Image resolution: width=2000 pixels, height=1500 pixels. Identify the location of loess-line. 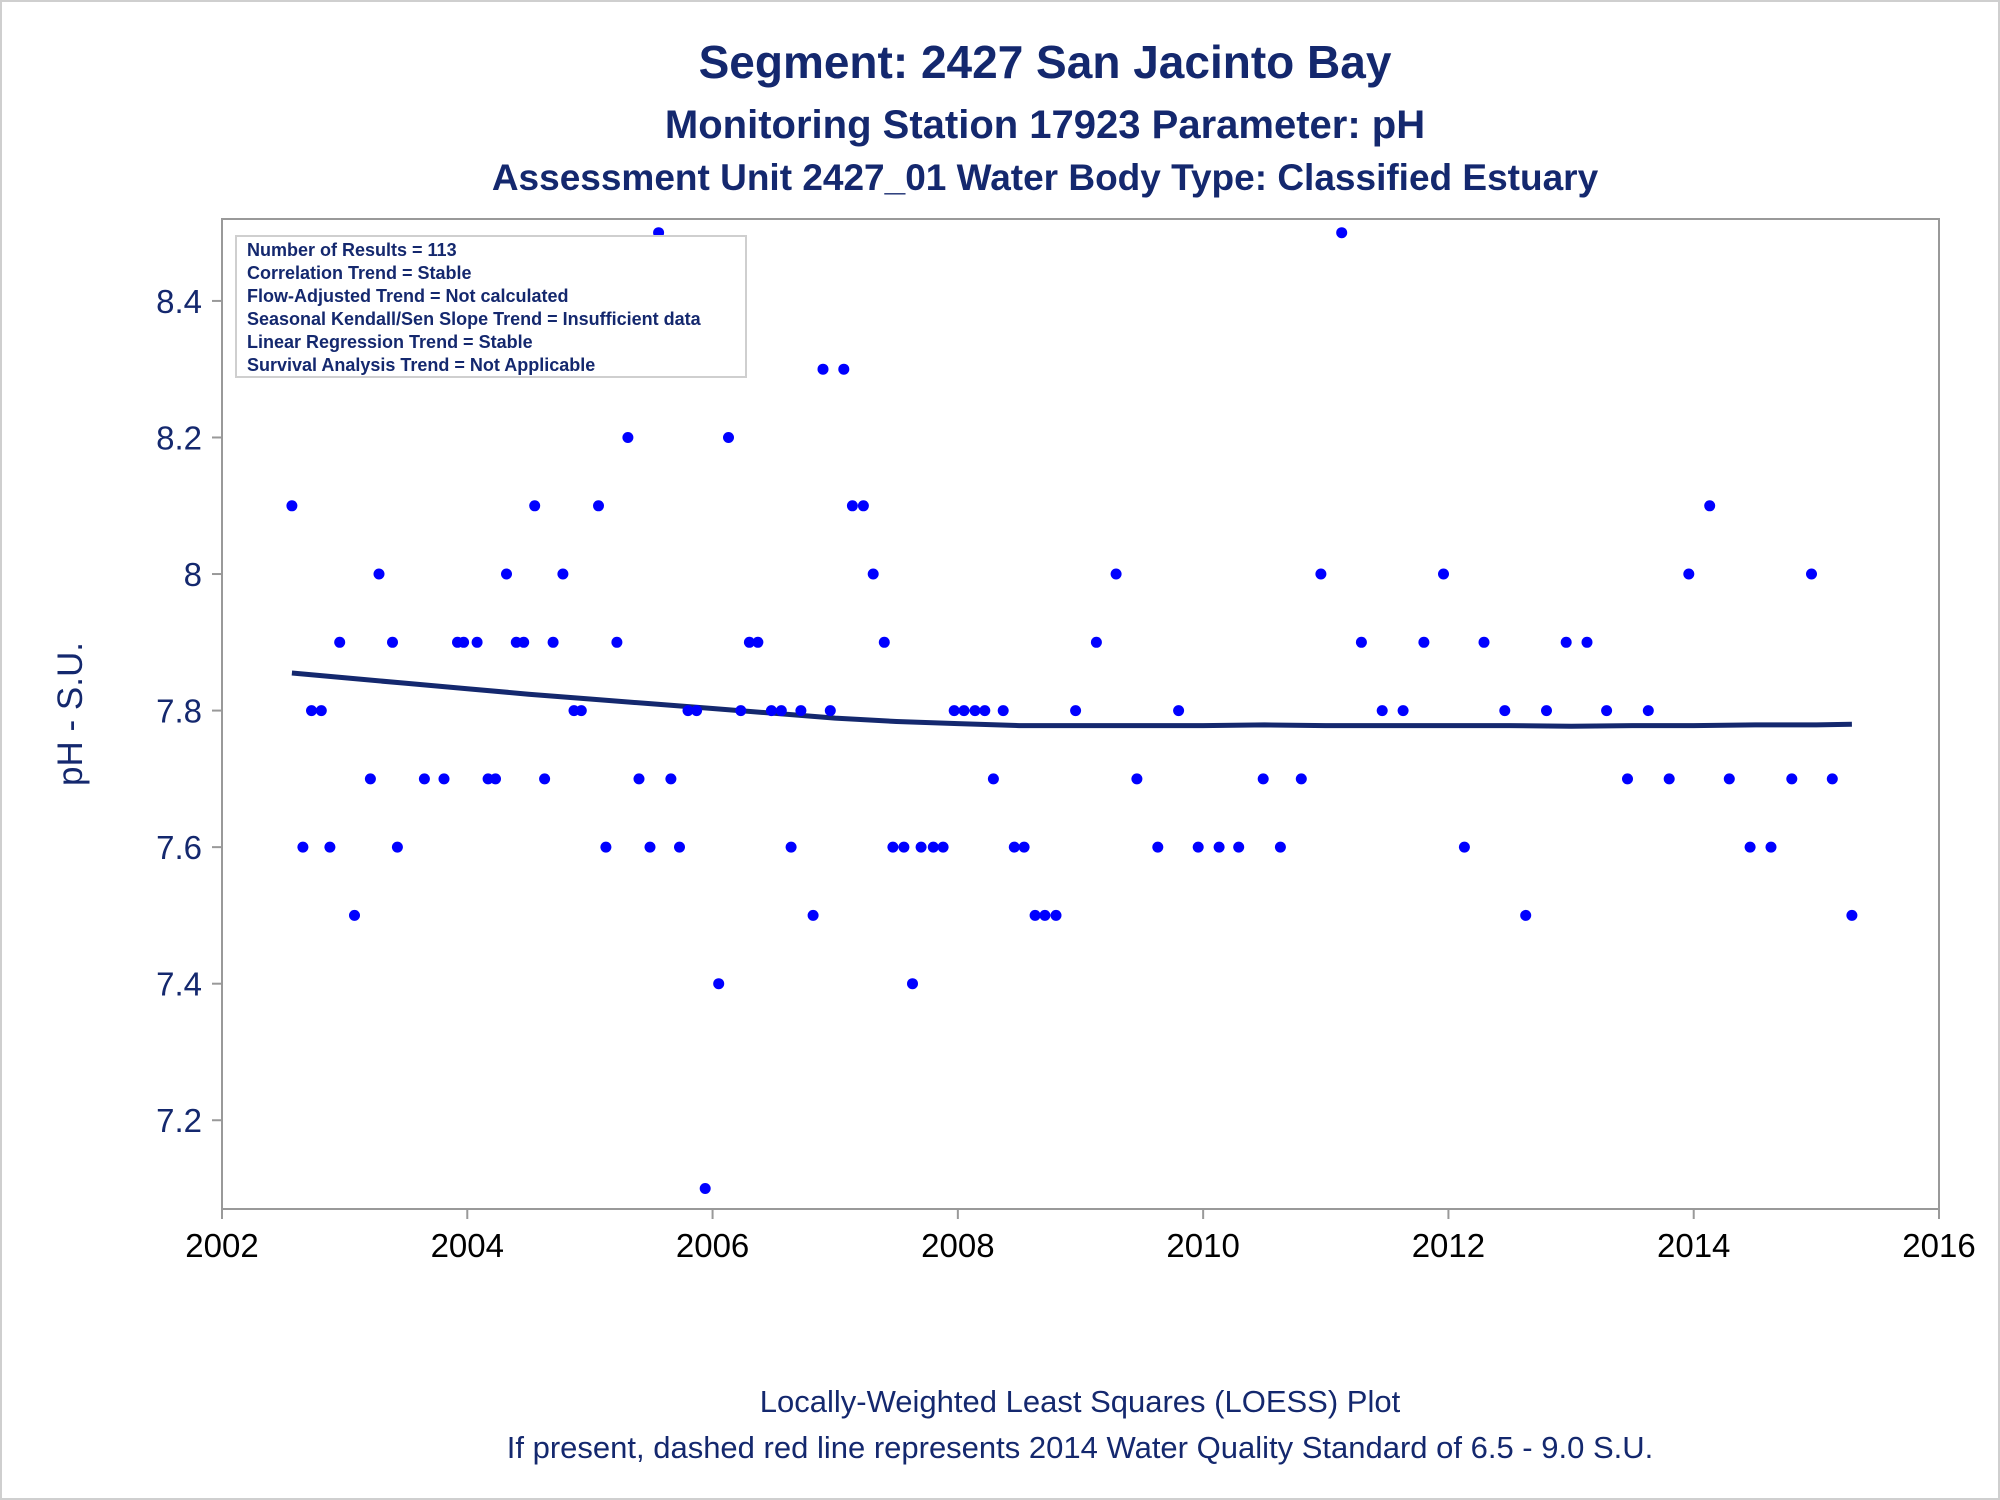
(1071, 699).